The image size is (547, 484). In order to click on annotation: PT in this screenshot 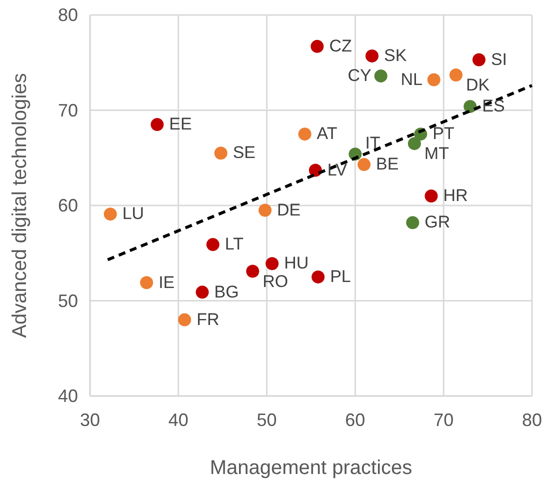, I will do `click(443, 134)`.